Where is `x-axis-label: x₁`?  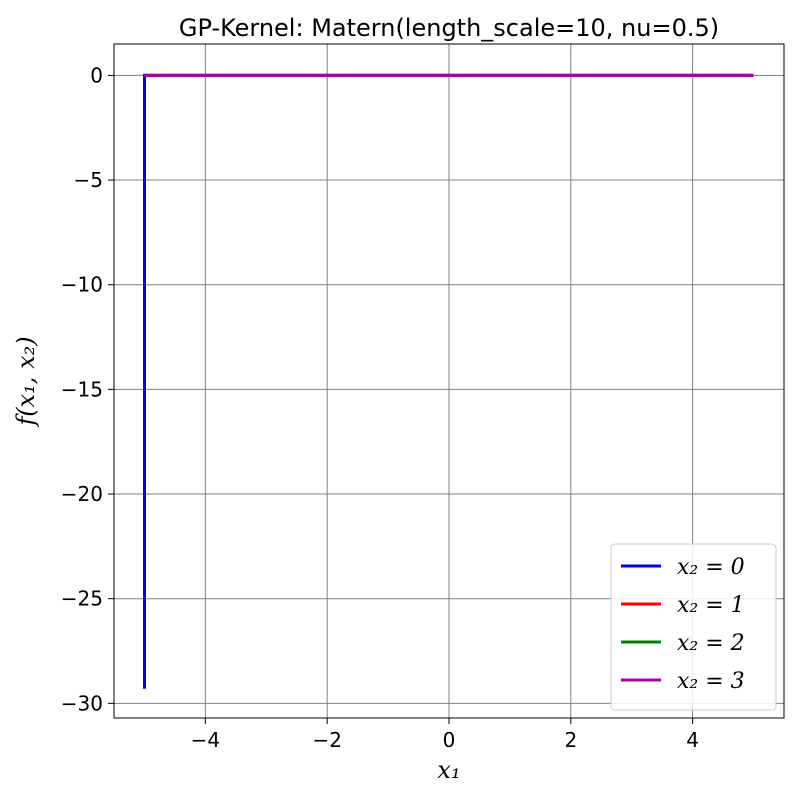
x-axis-label: x₁ is located at coordinates (448, 770).